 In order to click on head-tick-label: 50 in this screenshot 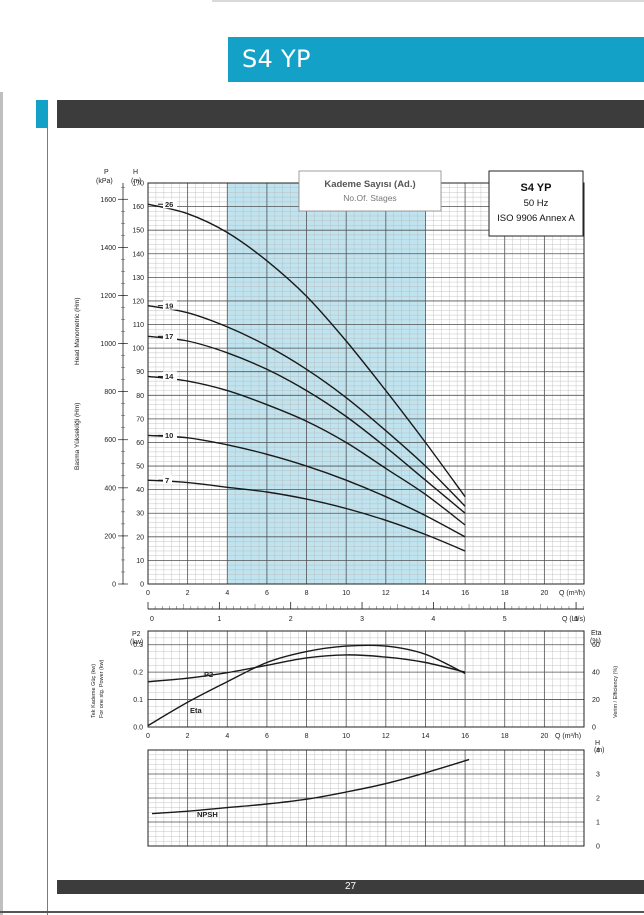, I will do `click(140, 467)`.